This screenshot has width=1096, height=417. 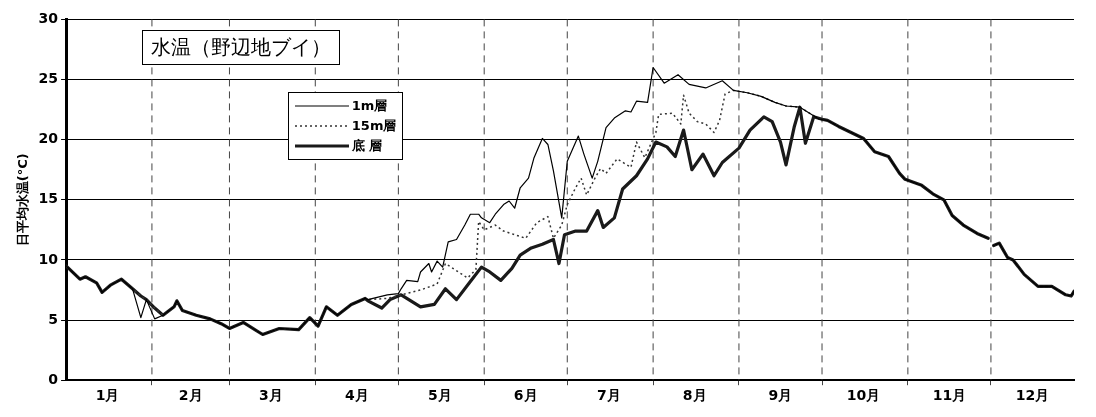 I want to click on x-tick-label: 1月, so click(x=107, y=395).